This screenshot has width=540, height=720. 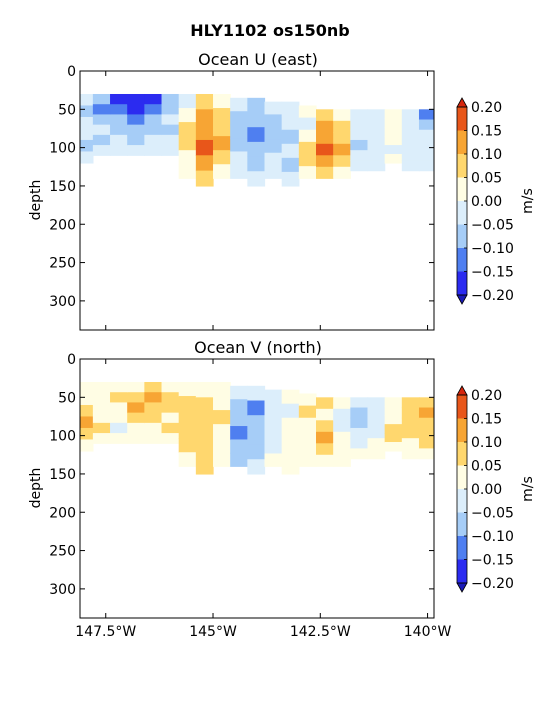 I want to click on colorbar-label-u: m/s, so click(x=528, y=201).